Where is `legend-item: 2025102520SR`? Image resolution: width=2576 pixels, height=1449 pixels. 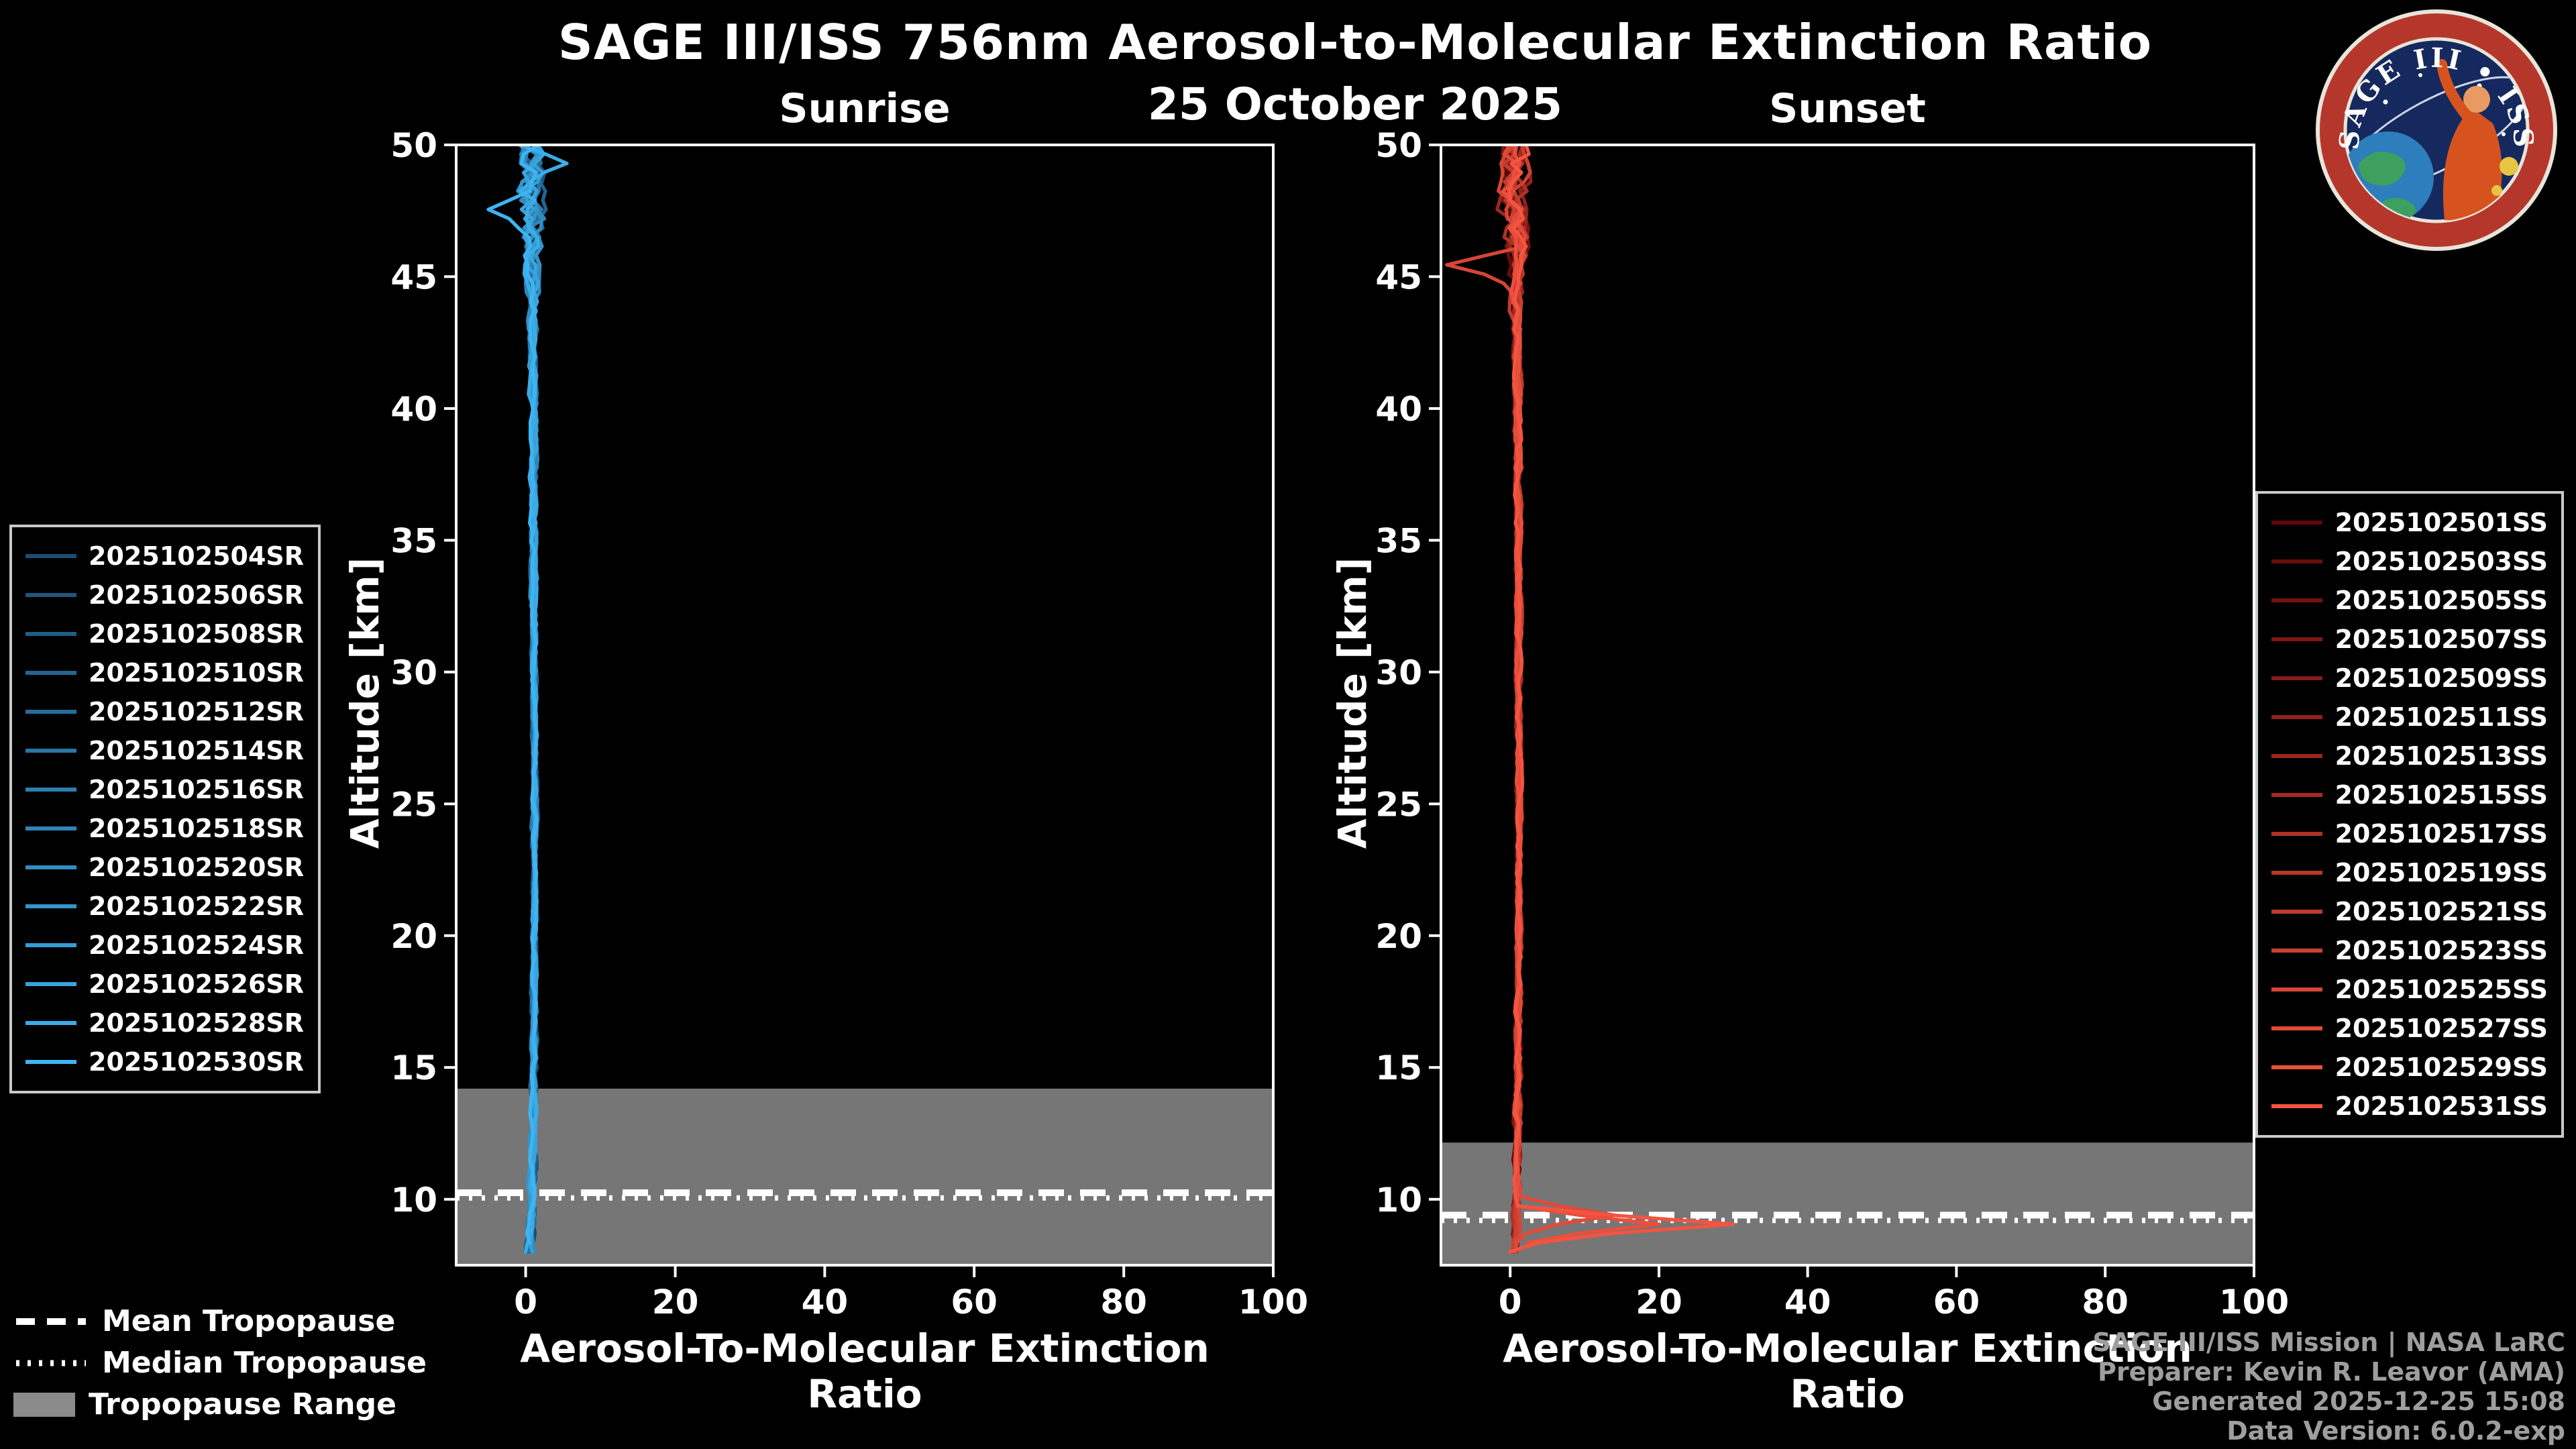 legend-item: 2025102520SR is located at coordinates (164, 867).